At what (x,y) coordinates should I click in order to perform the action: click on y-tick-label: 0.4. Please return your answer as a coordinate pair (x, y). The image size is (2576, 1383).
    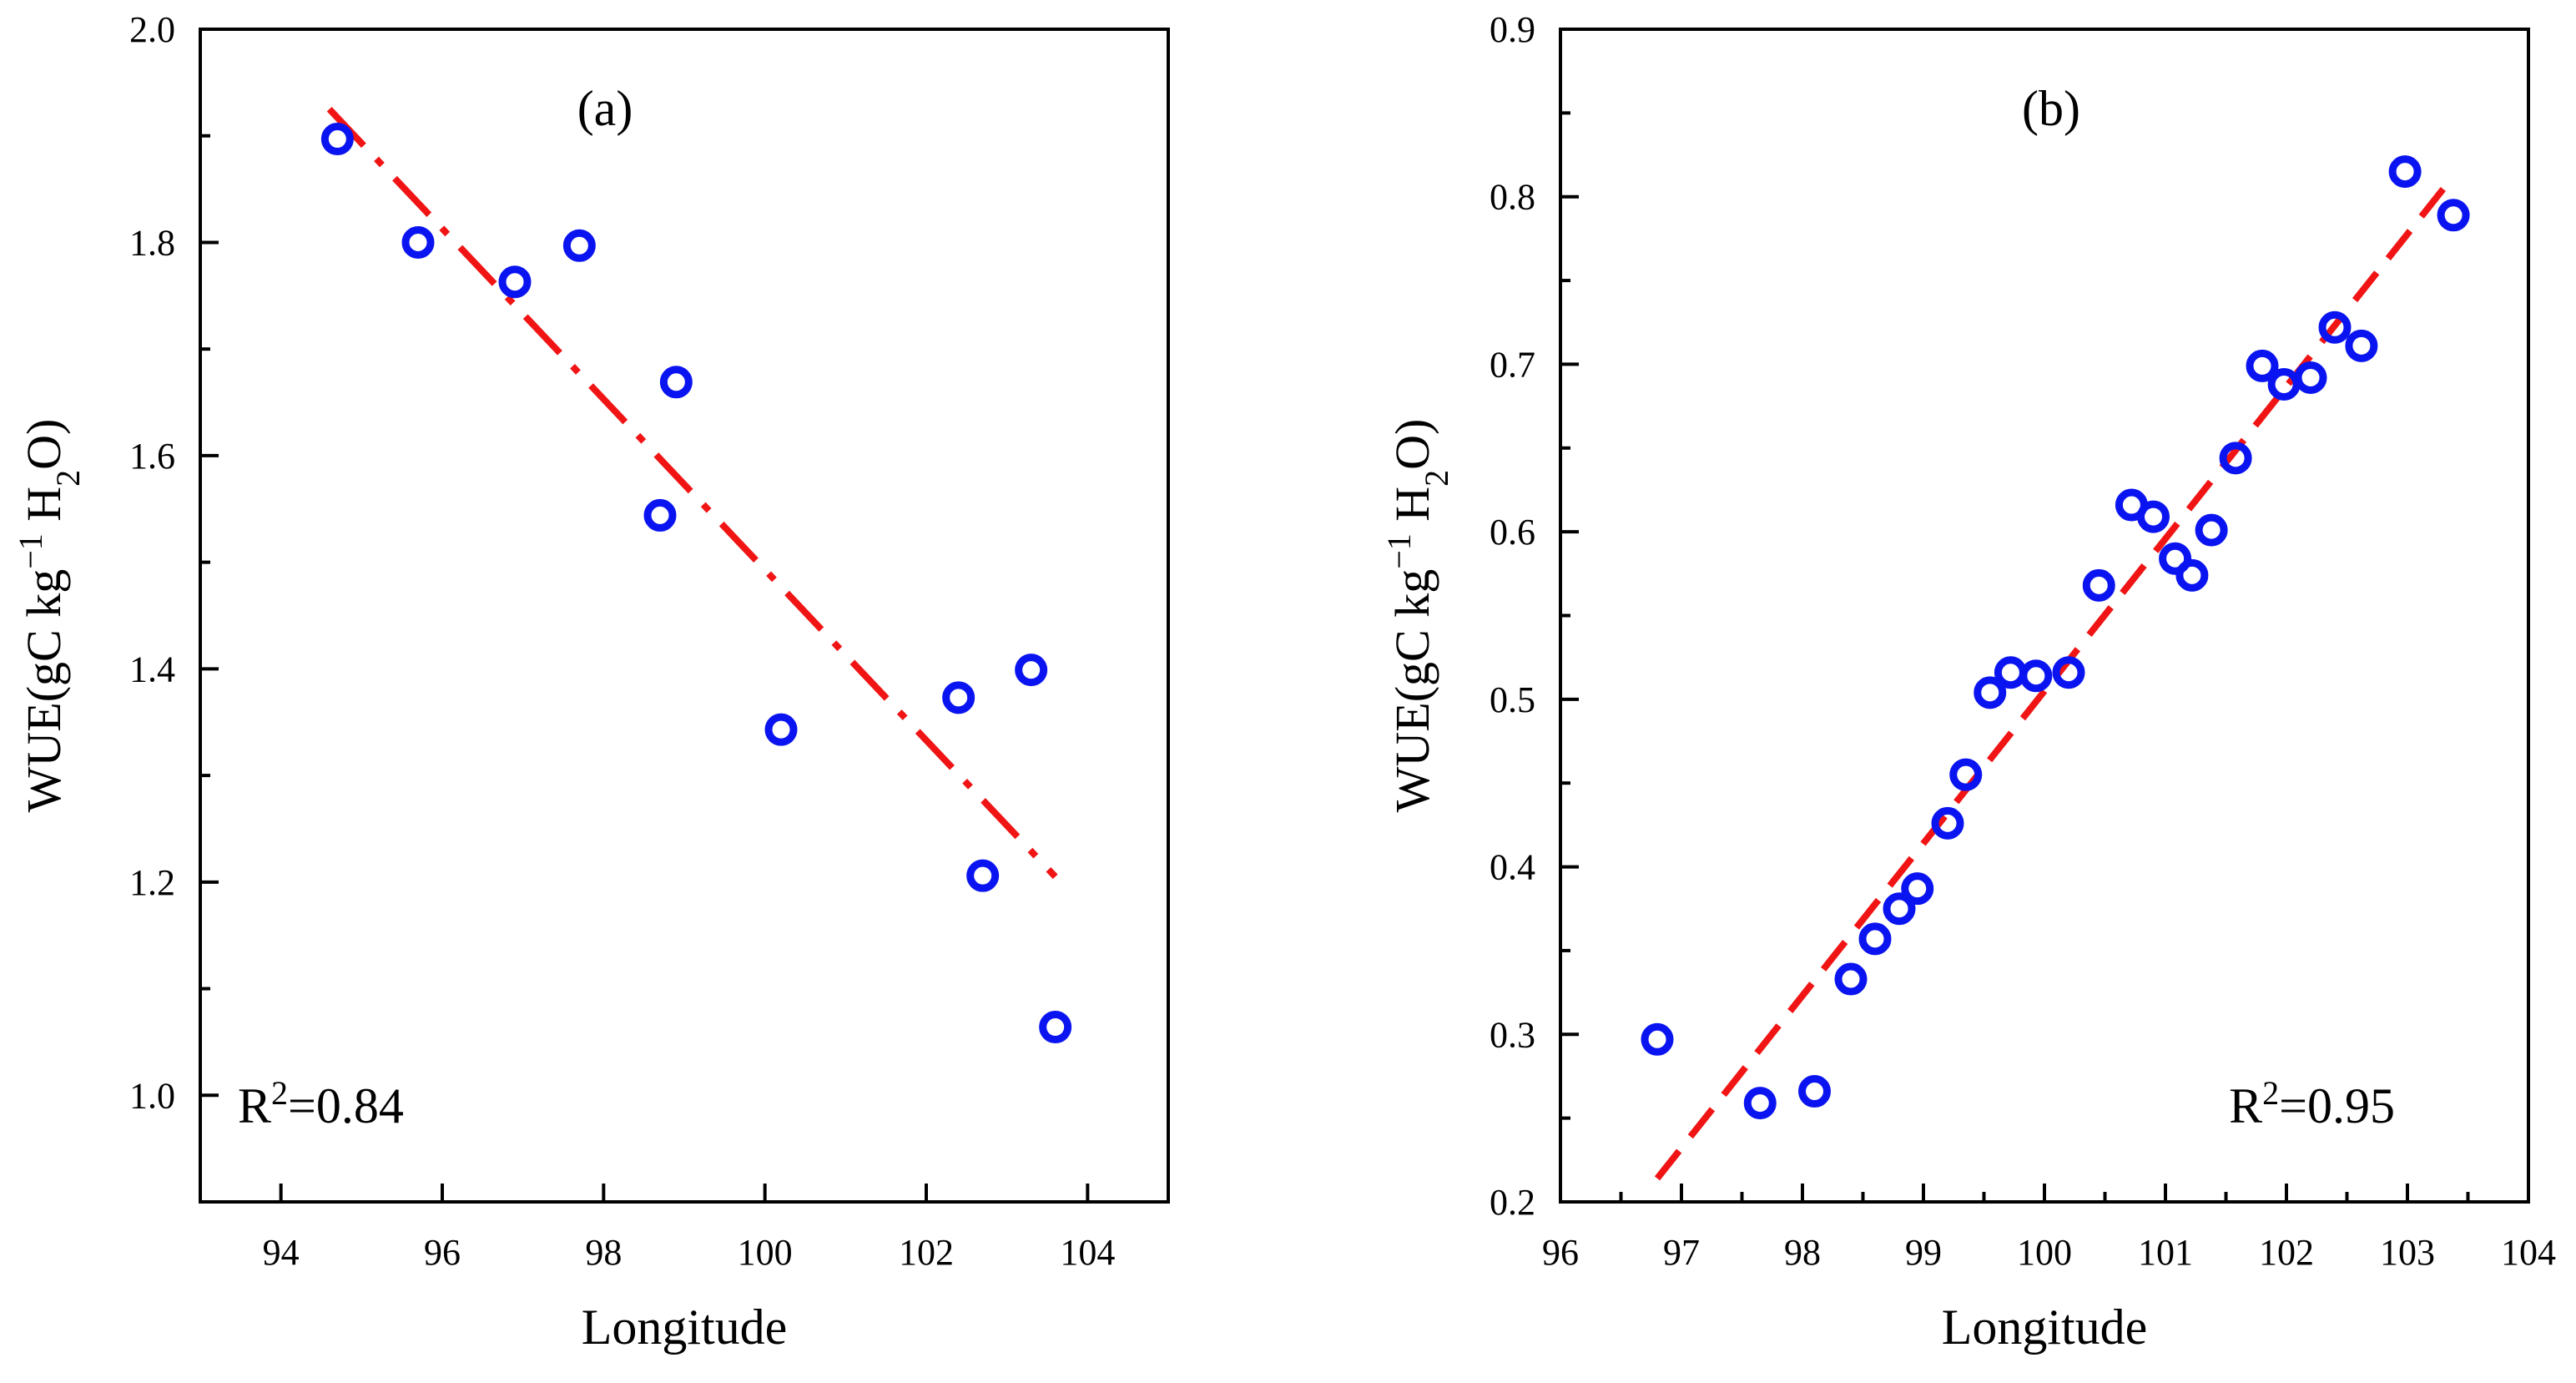
    Looking at the image, I should click on (1513, 867).